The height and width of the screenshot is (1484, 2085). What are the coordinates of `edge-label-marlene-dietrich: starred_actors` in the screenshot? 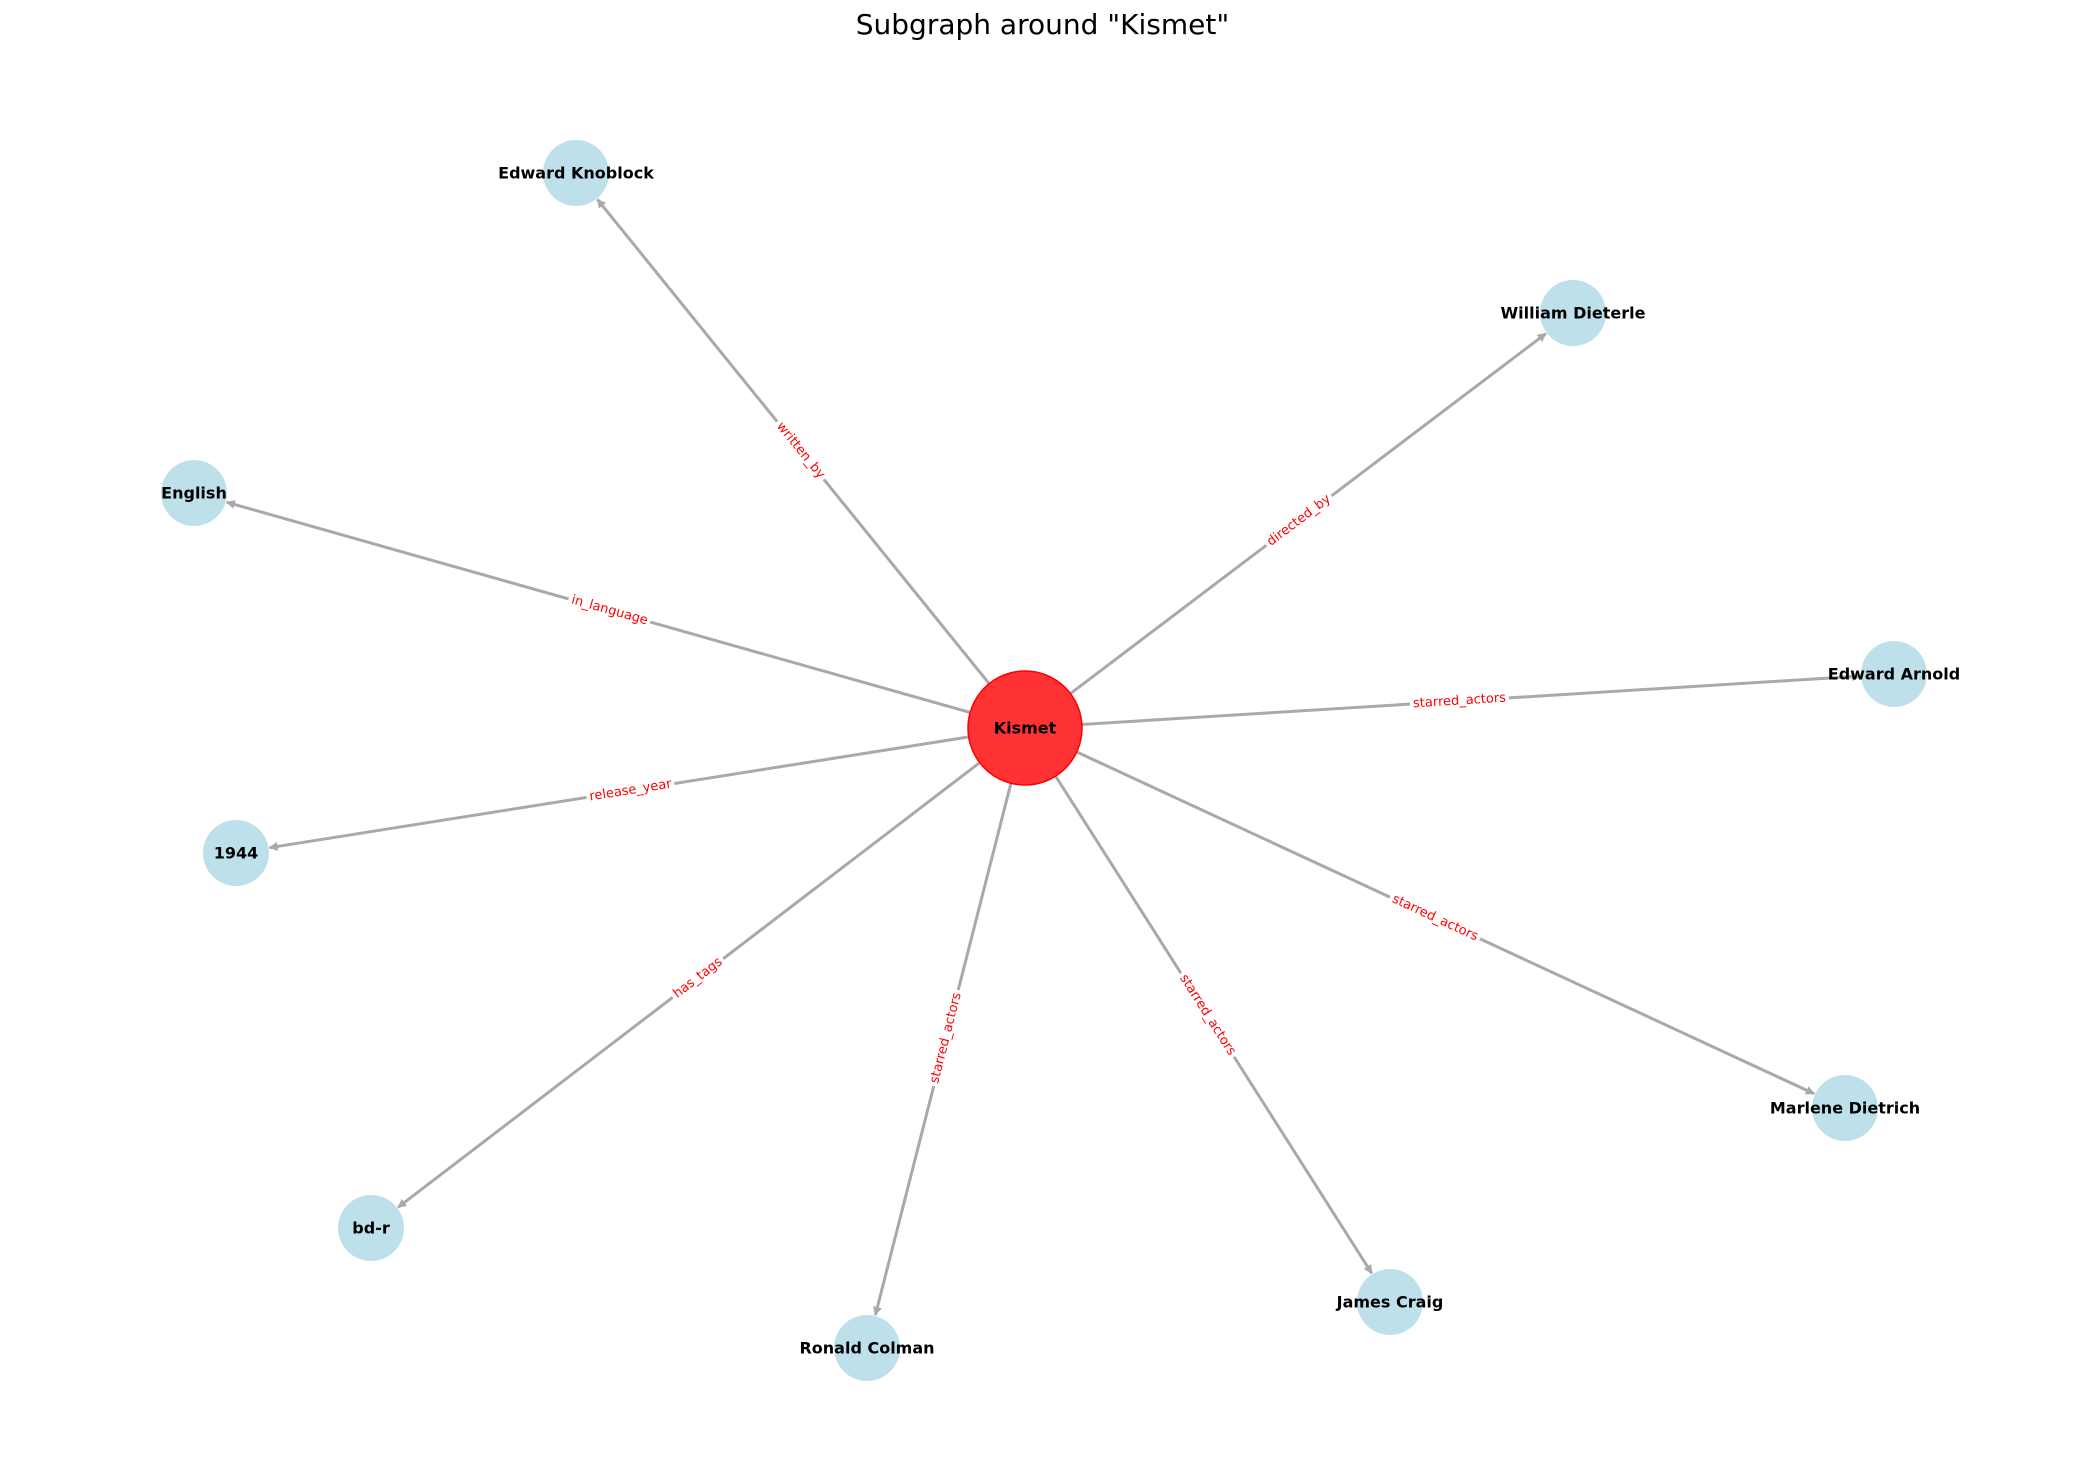 It's located at (1435, 918).